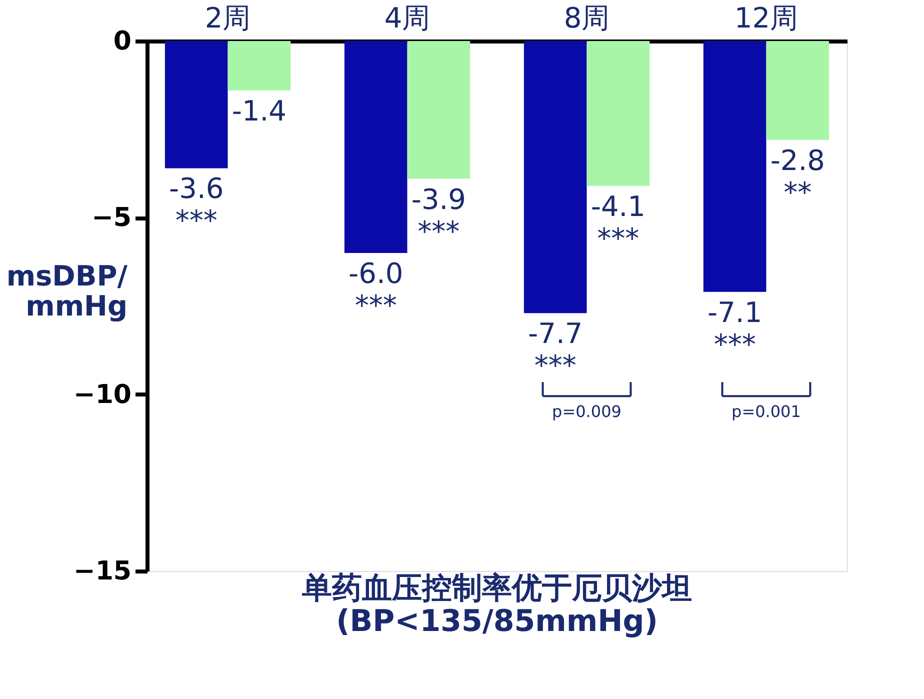 The height and width of the screenshot is (699, 924). What do you see at coordinates (112, 218) in the screenshot?
I see `y-tick-label: −5` at bounding box center [112, 218].